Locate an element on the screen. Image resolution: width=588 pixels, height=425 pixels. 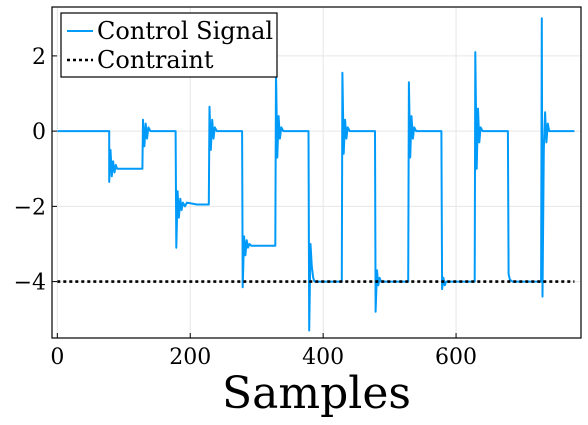
x-tick-label: 0 is located at coordinates (57, 357).